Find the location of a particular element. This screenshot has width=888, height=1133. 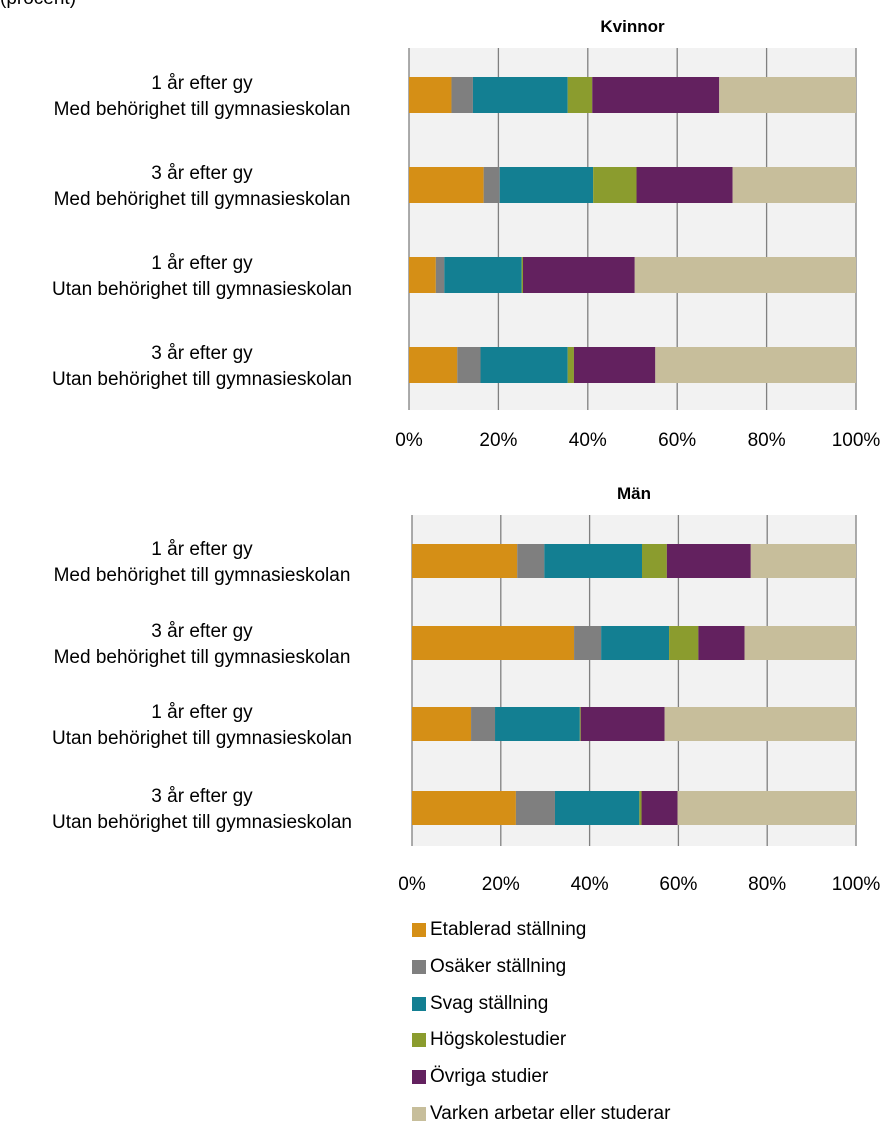

kvinnor-x-tick-label: 80% is located at coordinates (767, 440).